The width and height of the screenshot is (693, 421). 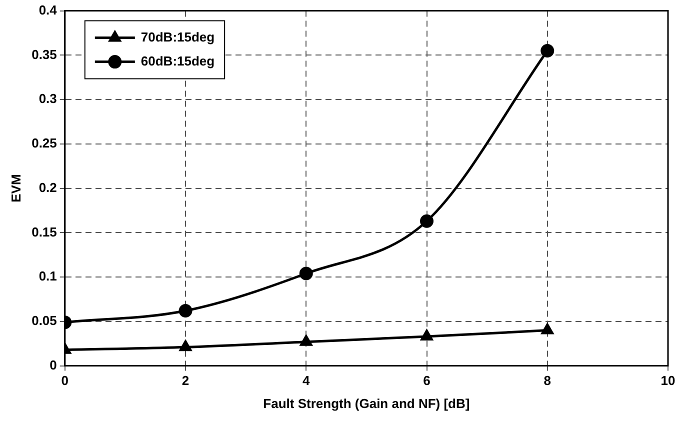 I want to click on y-tick-label: 0.15, so click(x=44, y=232).